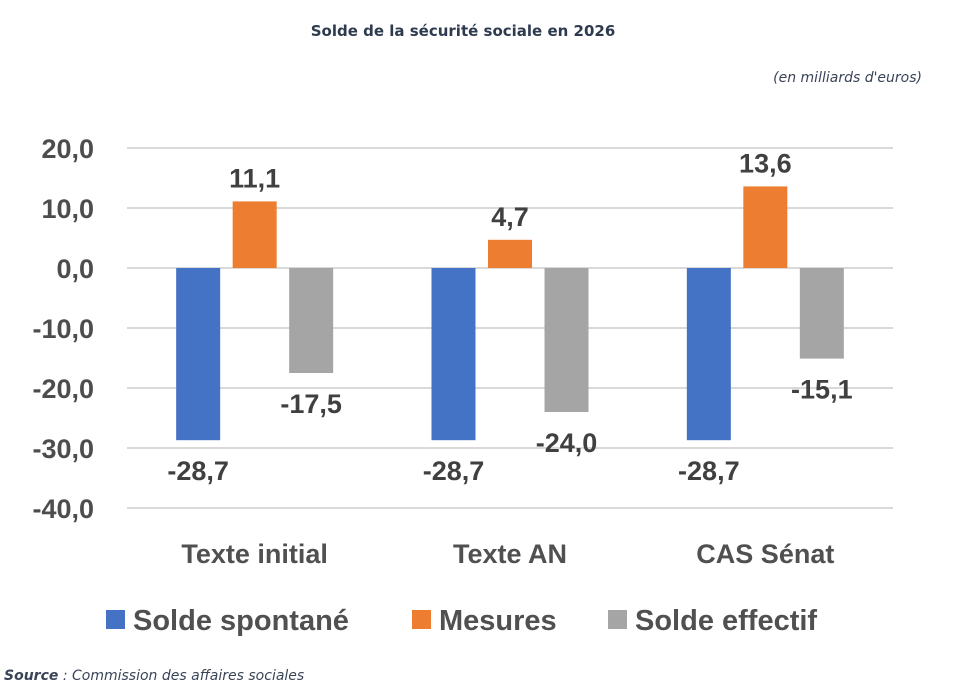 The height and width of the screenshot is (695, 968). I want to click on category-label: CAS Sénat, so click(765, 554).